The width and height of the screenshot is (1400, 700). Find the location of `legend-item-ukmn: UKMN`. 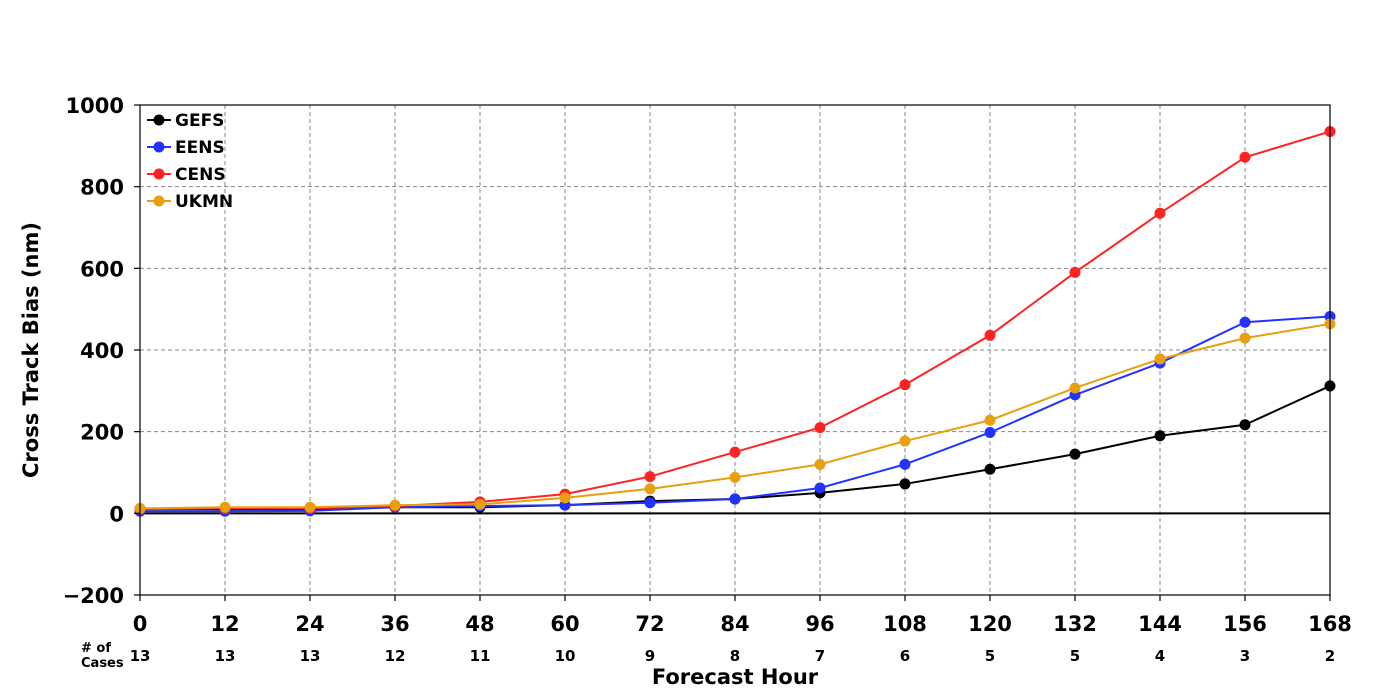

legend-item-ukmn: UKMN is located at coordinates (190, 202).